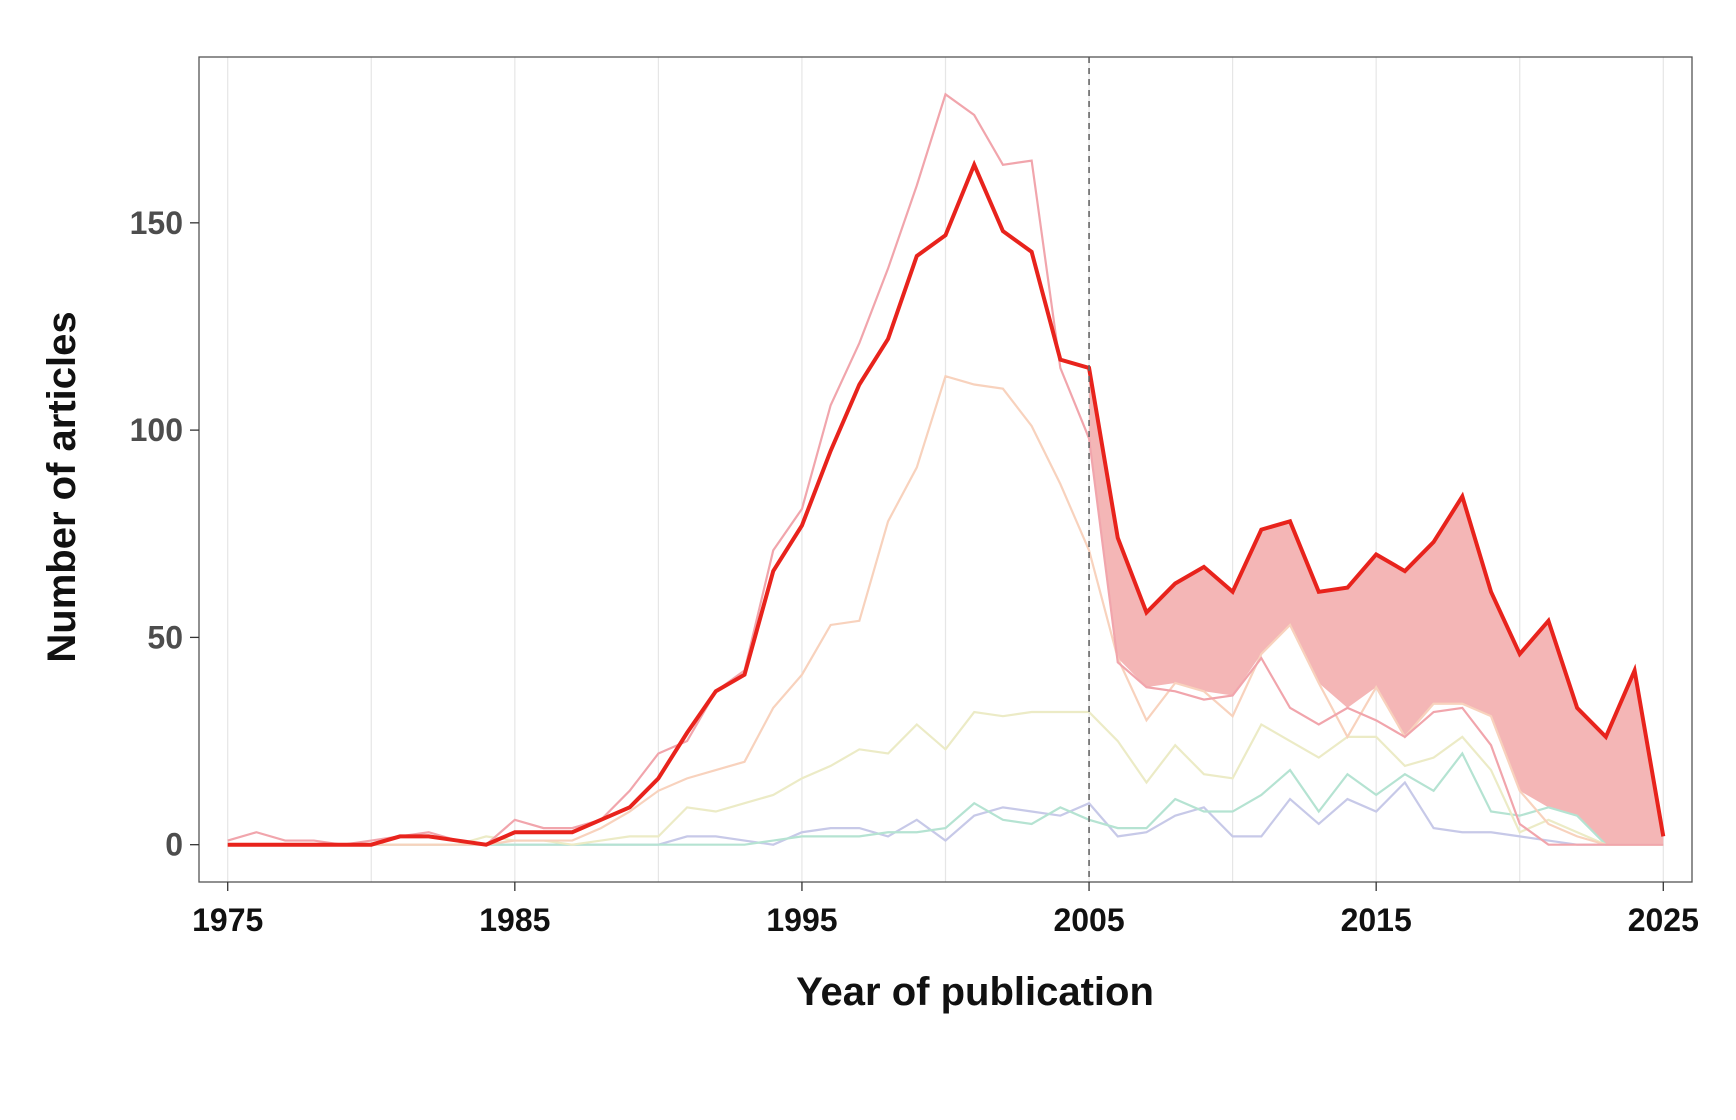 The height and width of the screenshot is (1120, 1736). I want to click on x-tick-label: 1995, so click(801, 920).